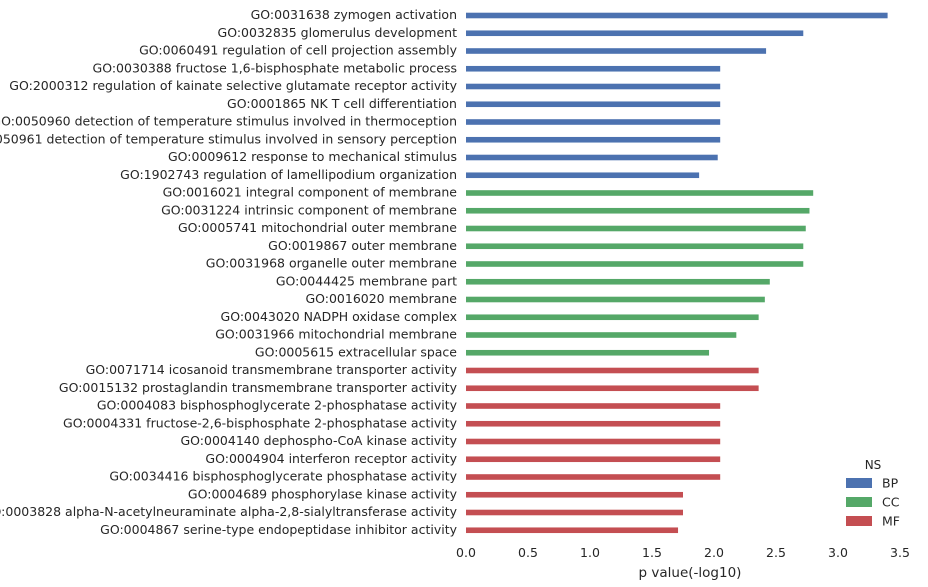 The height and width of the screenshot is (587, 928). Describe the element at coordinates (652, 552) in the screenshot. I see `x-tick-label: 1.5` at that location.